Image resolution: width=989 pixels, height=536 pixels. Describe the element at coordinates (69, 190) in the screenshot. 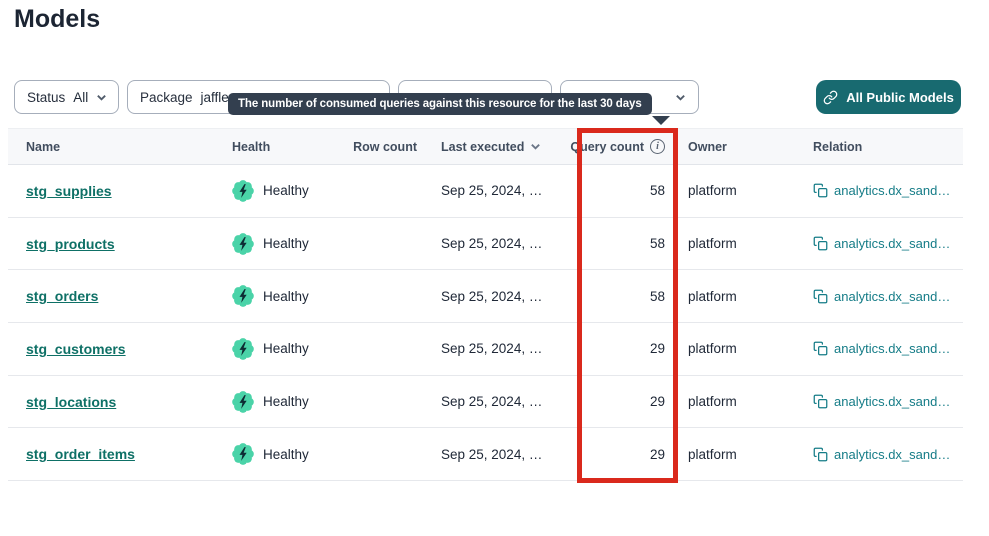

I see `model-name-link: stg_supplies` at that location.